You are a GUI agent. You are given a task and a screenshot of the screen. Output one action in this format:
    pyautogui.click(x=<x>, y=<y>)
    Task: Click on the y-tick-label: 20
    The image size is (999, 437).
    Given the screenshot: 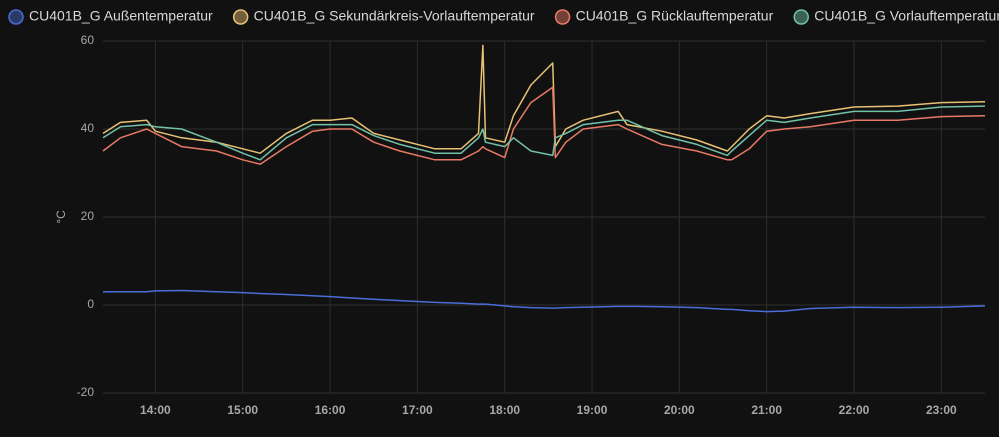 What is the action you would take?
    pyautogui.click(x=88, y=216)
    